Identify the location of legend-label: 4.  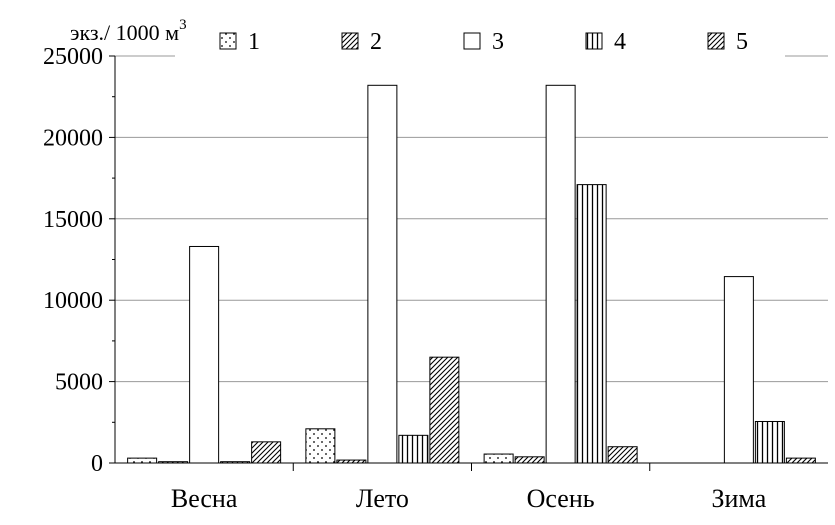
(620, 42).